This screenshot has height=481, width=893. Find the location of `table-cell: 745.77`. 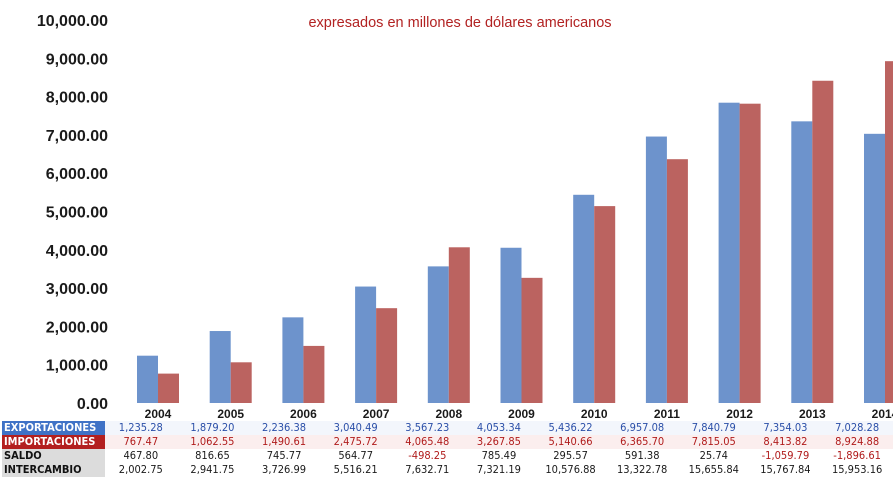

table-cell: 745.77 is located at coordinates (284, 456).